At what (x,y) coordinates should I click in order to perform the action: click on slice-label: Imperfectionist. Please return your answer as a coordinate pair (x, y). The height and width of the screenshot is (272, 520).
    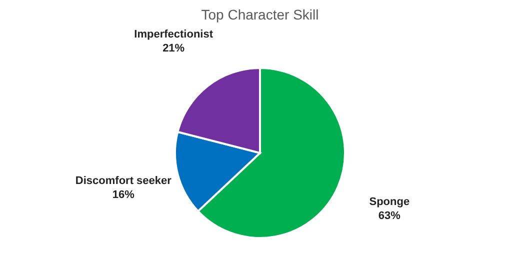
    Looking at the image, I should click on (174, 34).